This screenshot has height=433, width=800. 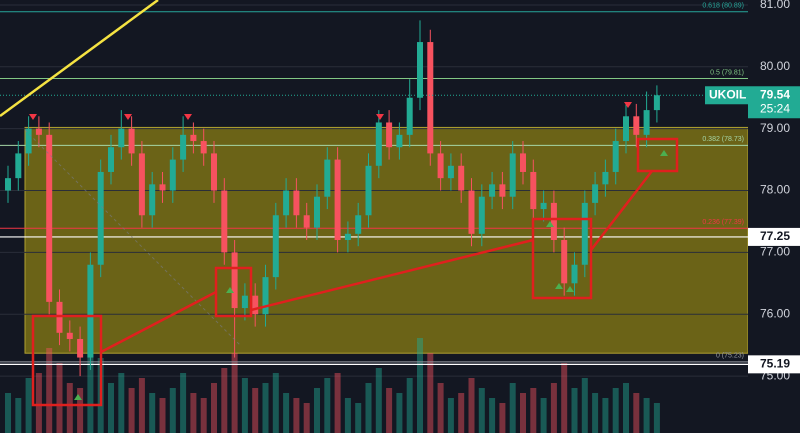 I want to click on trend-line, so click(x=79, y=59).